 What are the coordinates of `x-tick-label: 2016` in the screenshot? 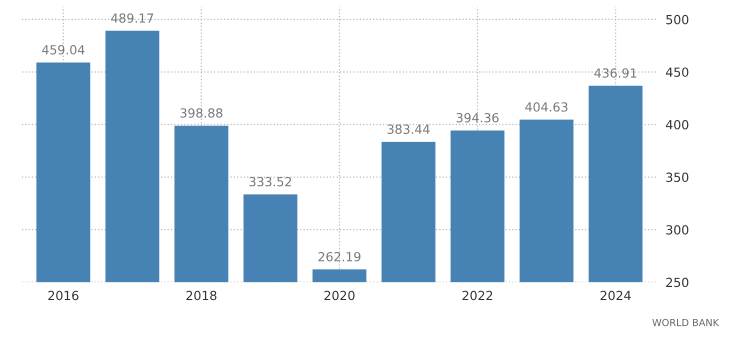 It's located at (63, 295).